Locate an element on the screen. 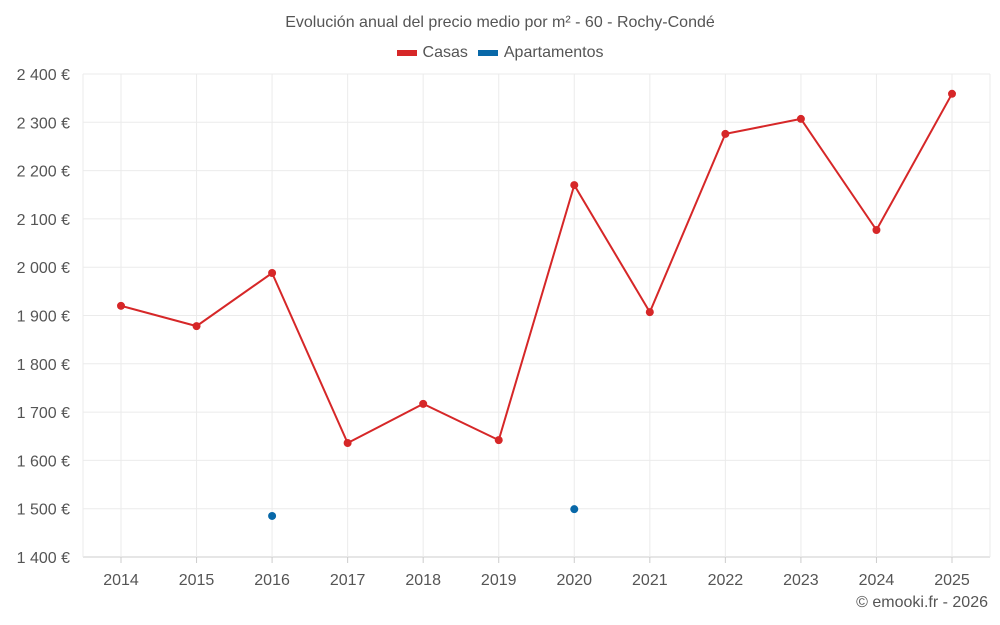 The image size is (1000, 625). y-tick-label: 1 700 € is located at coordinates (43, 413).